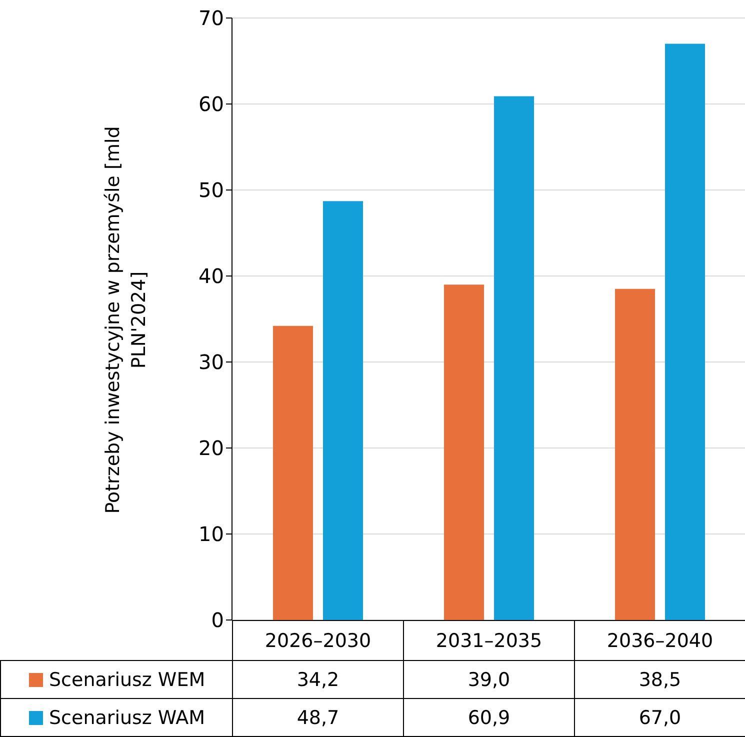 The height and width of the screenshot is (737, 745). Describe the element at coordinates (659, 679) in the screenshot. I see `data-label: 38,5` at that location.